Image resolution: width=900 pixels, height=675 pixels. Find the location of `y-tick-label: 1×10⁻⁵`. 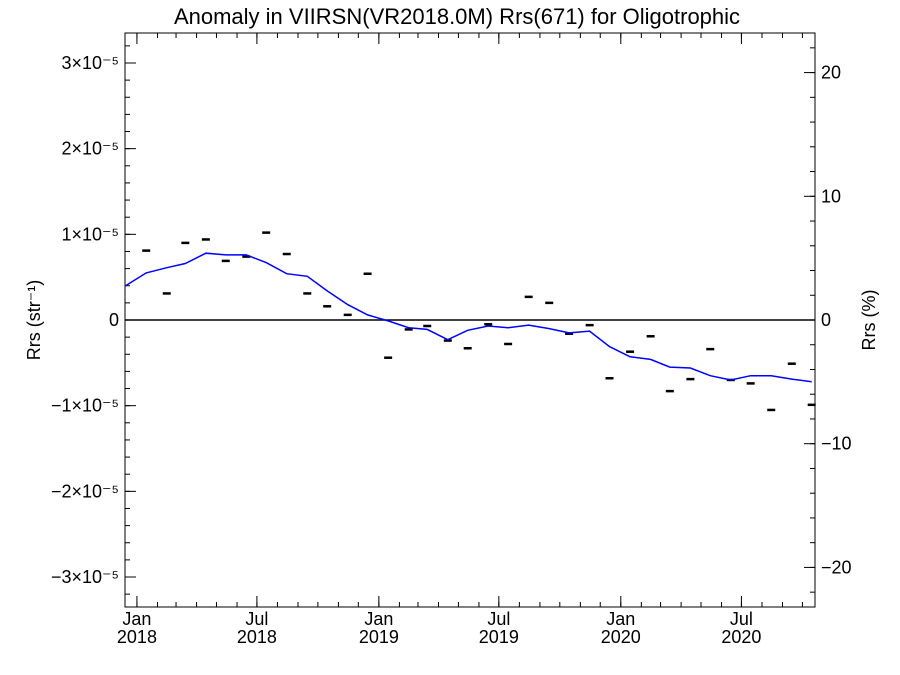

y-tick-label: 1×10⁻⁵ is located at coordinates (90, 234).